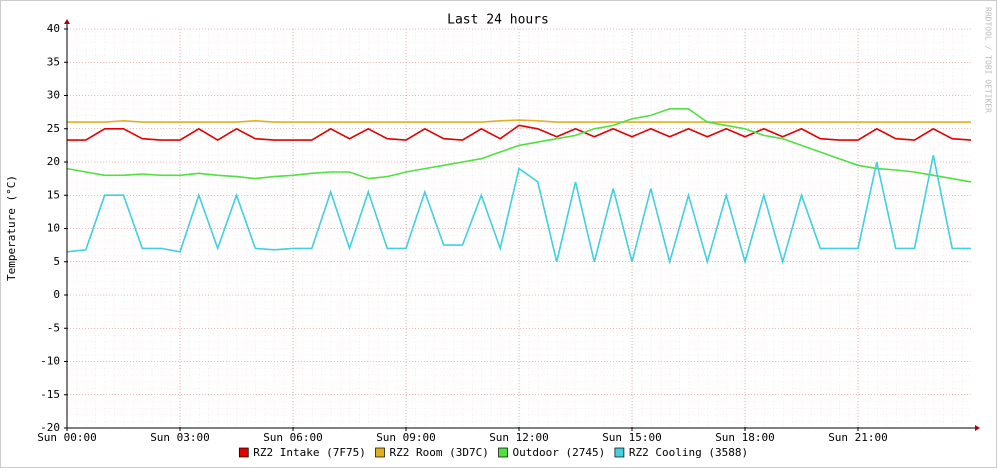 This screenshot has width=997, height=468. Describe the element at coordinates (53, 228) in the screenshot. I see `y-tick-label: 10` at that location.